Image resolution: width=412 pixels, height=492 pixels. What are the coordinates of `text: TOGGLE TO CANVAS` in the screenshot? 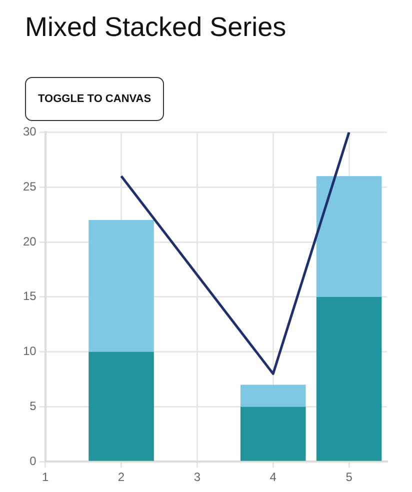 It's located at (94, 99).